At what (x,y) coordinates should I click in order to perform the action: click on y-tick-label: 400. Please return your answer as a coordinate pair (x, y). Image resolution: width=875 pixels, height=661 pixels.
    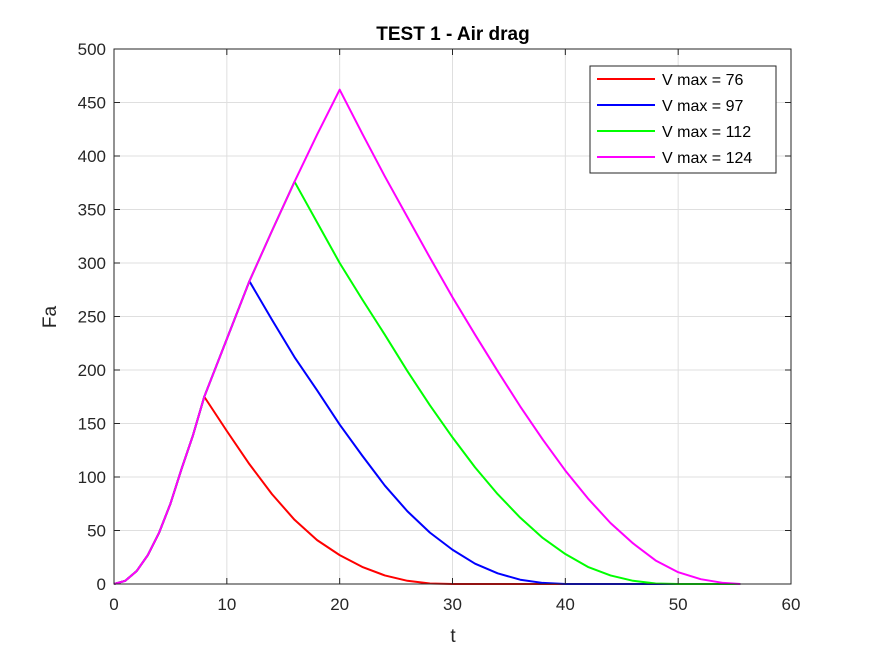
    Looking at the image, I should click on (92, 156).